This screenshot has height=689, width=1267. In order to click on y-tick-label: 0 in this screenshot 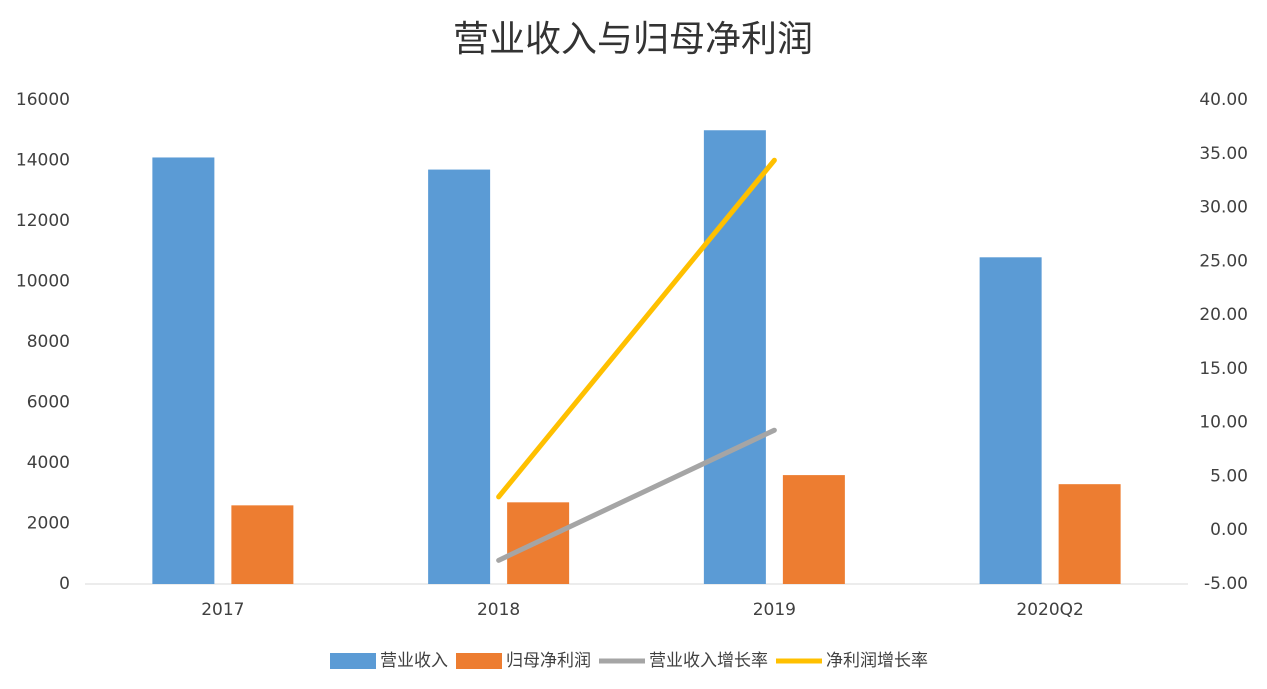, I will do `click(64, 584)`.